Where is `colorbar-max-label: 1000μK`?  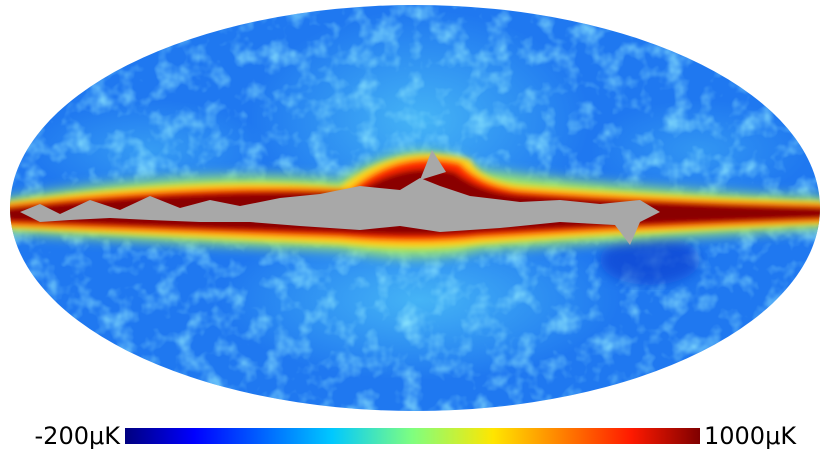
colorbar-max-label: 1000μK is located at coordinates (750, 436).